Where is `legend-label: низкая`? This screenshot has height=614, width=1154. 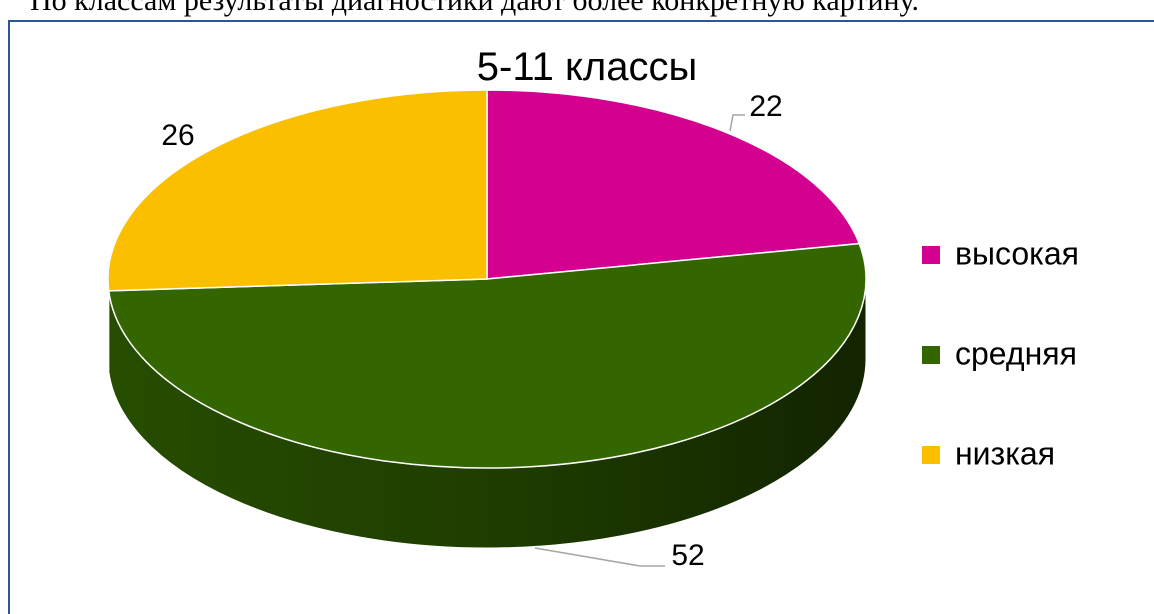 legend-label: низкая is located at coordinates (1005, 453).